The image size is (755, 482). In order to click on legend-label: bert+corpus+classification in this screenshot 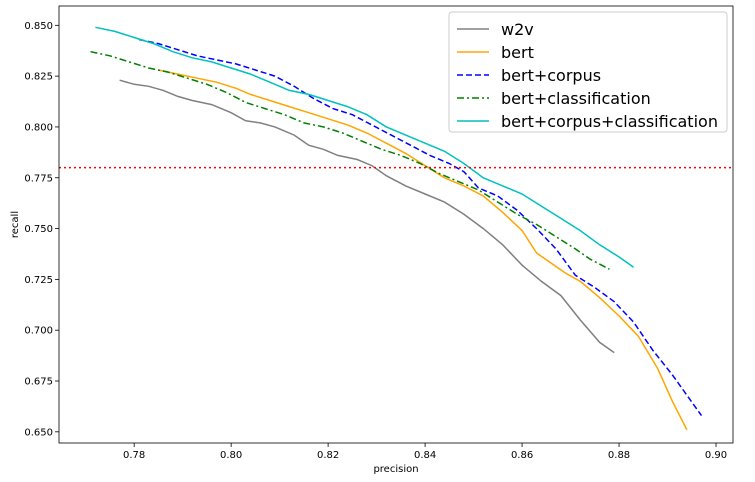, I will do `click(609, 121)`.